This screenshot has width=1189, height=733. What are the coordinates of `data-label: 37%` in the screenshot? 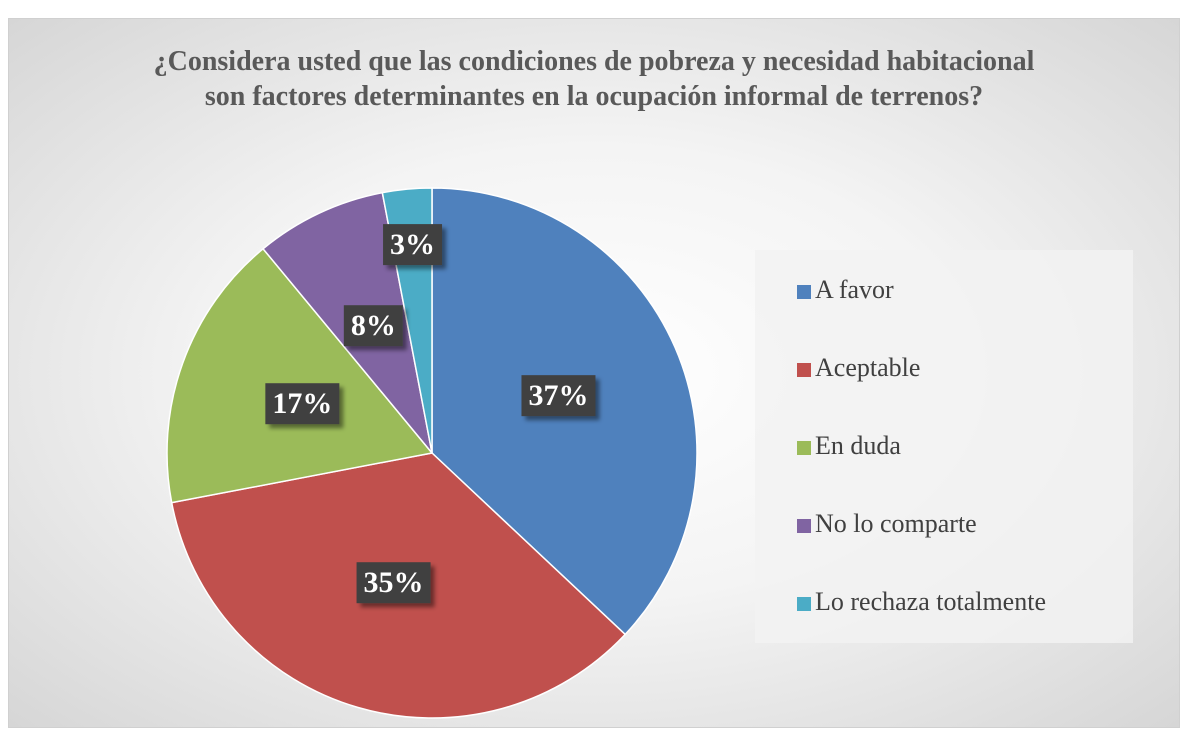 It's located at (558, 396).